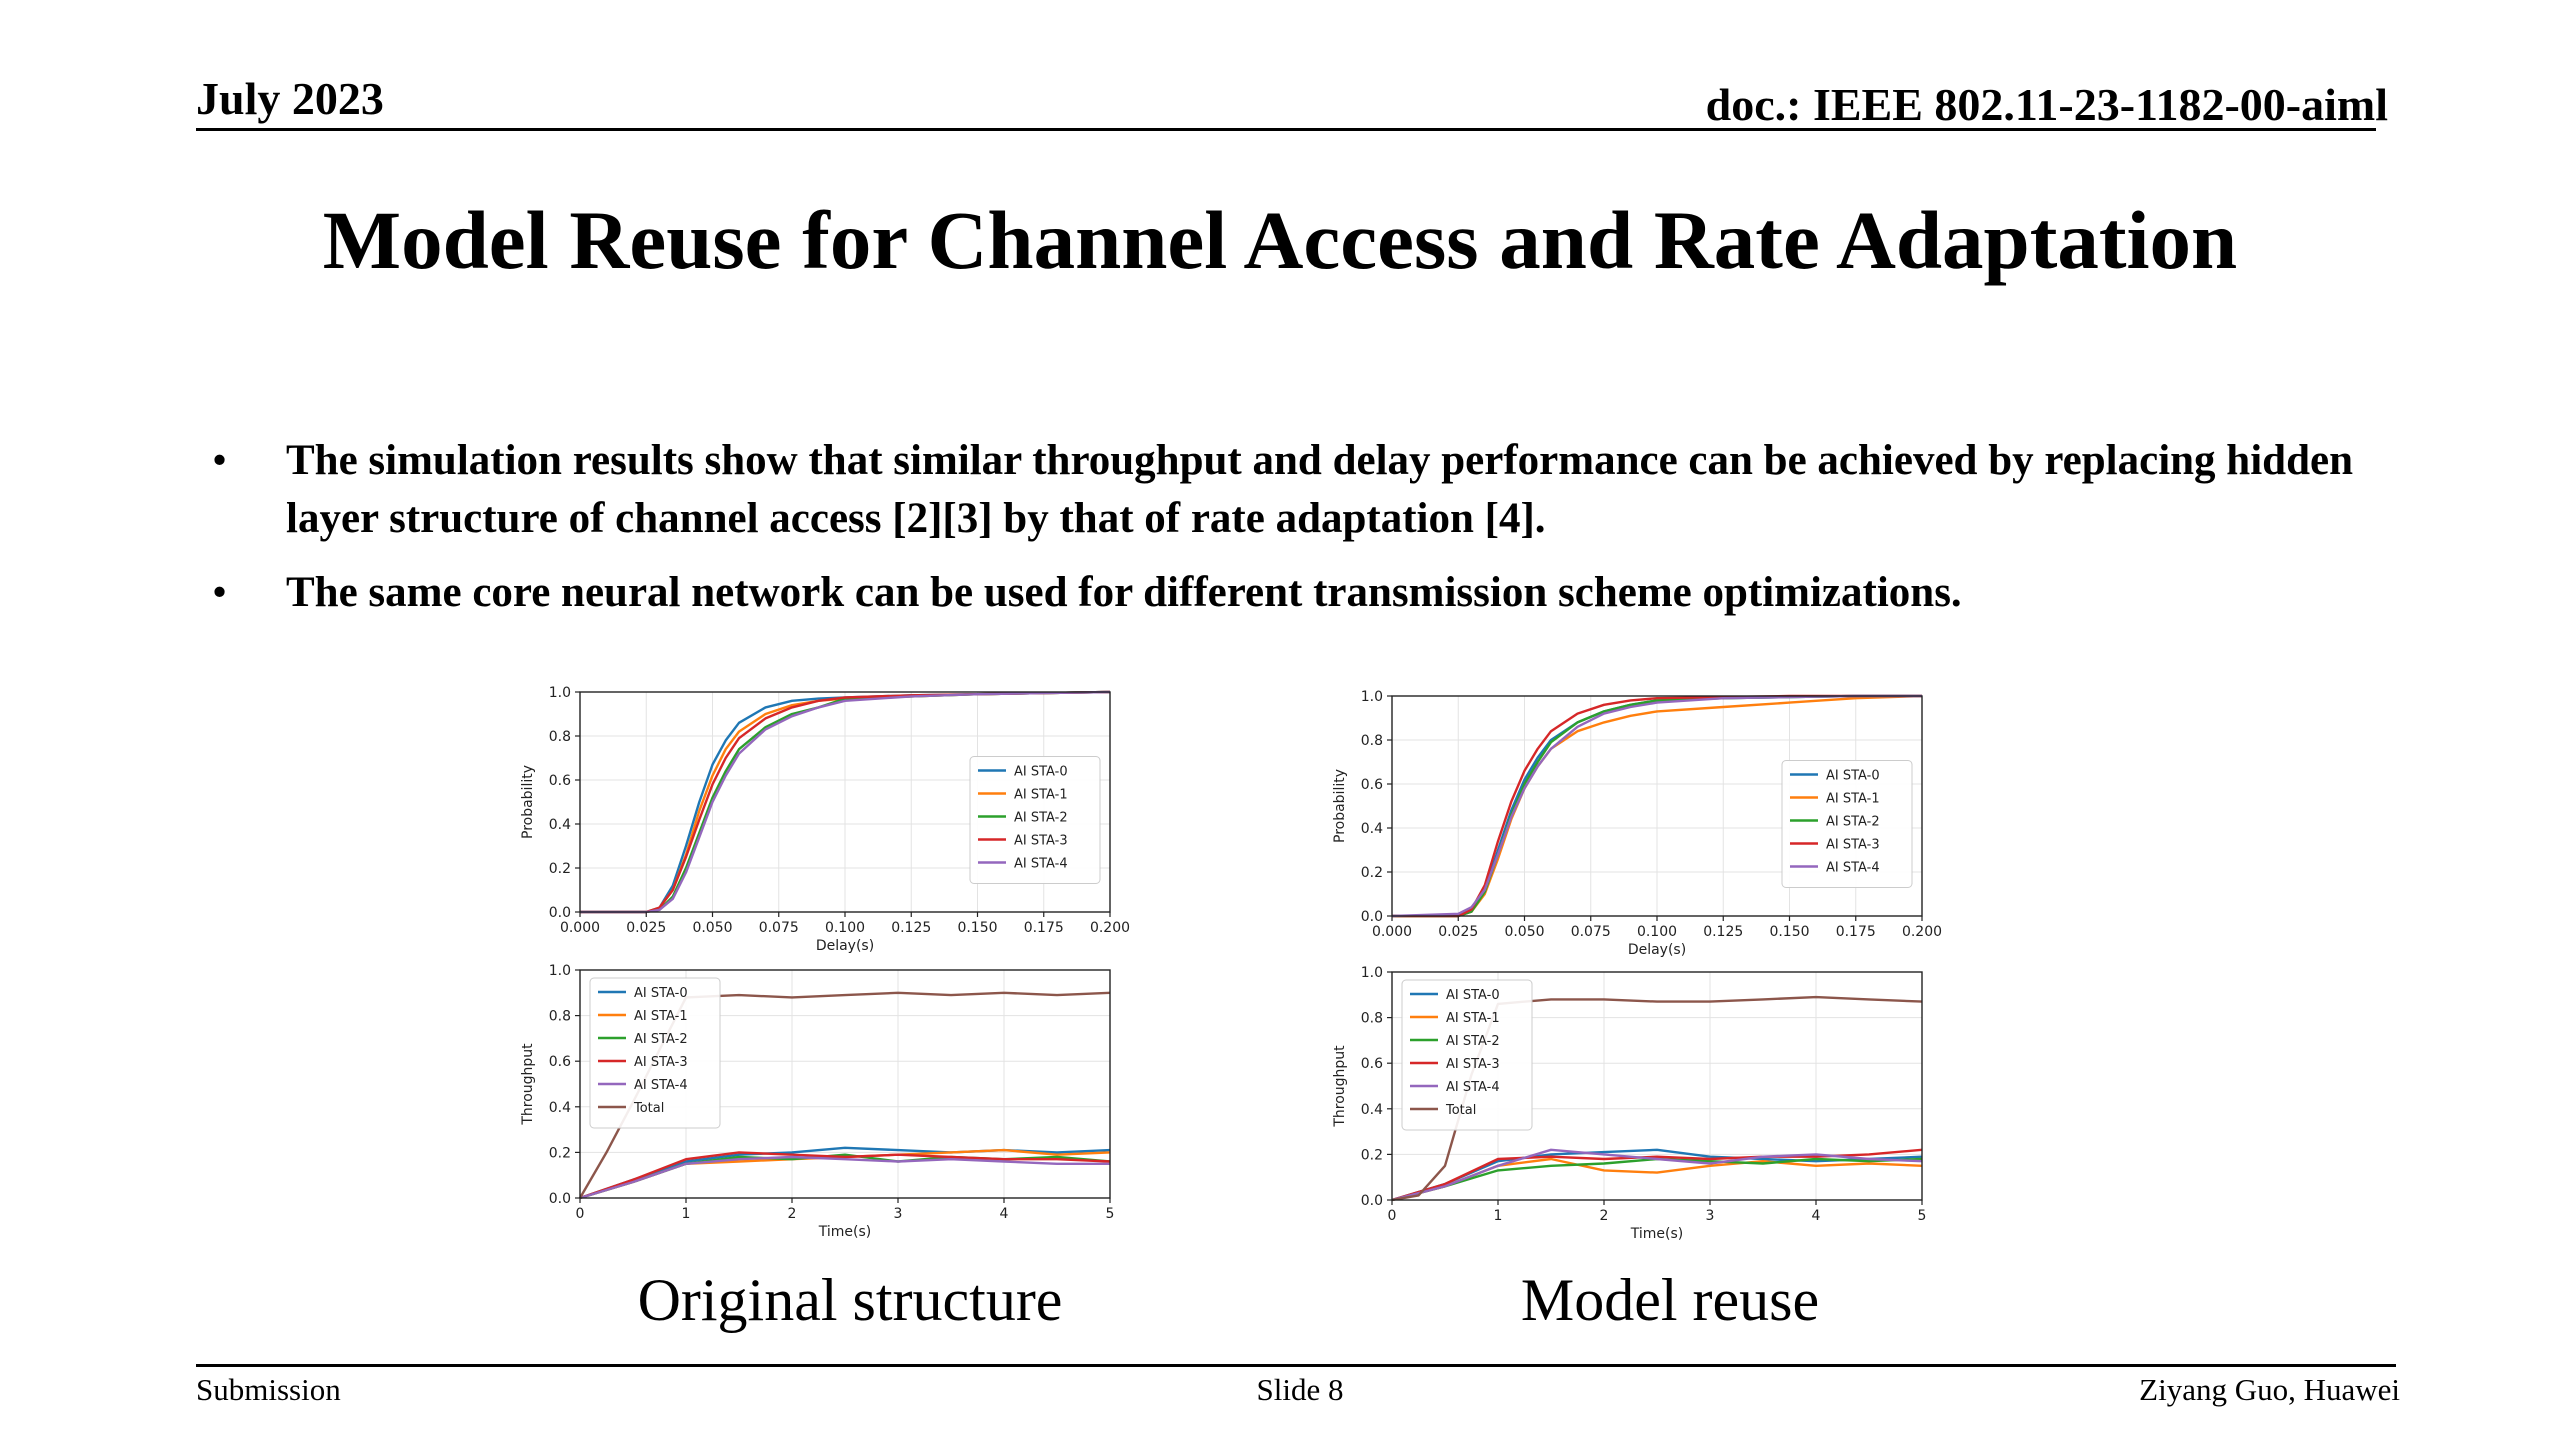 This screenshot has width=2560, height=1440. I want to click on plot-frame, so click(1657, 1086).